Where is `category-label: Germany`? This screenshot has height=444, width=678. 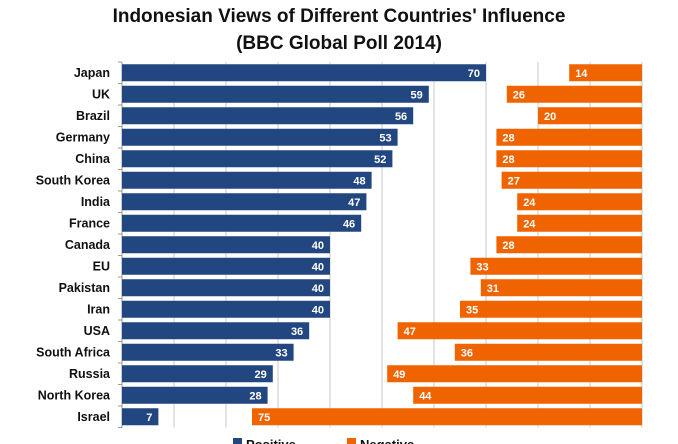 category-label: Germany is located at coordinates (83, 137).